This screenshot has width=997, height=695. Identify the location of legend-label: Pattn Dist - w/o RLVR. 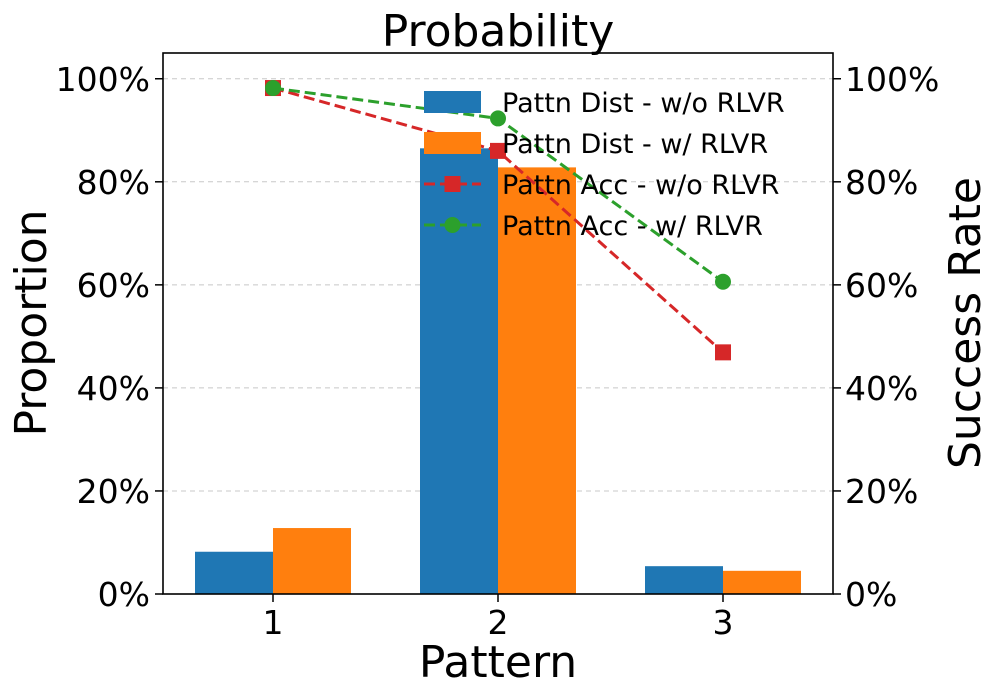
(643, 103).